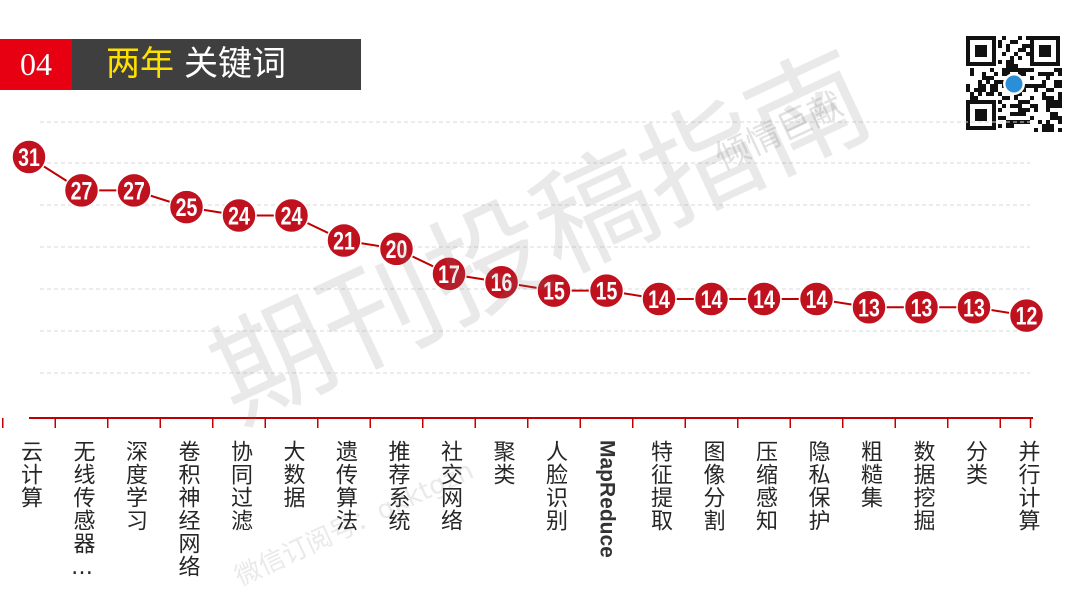 This screenshot has height=608, width=1080. I want to click on x-tick-label: 深度学习, so click(134, 486).